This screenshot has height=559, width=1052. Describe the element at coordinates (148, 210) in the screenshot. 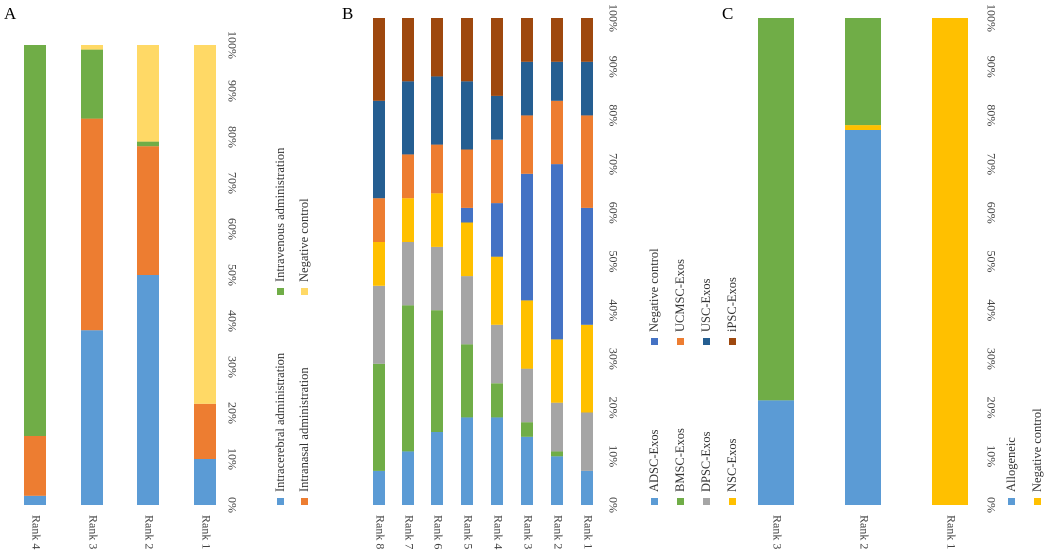

I see `bar-rank-2-intranasal-administration` at that location.